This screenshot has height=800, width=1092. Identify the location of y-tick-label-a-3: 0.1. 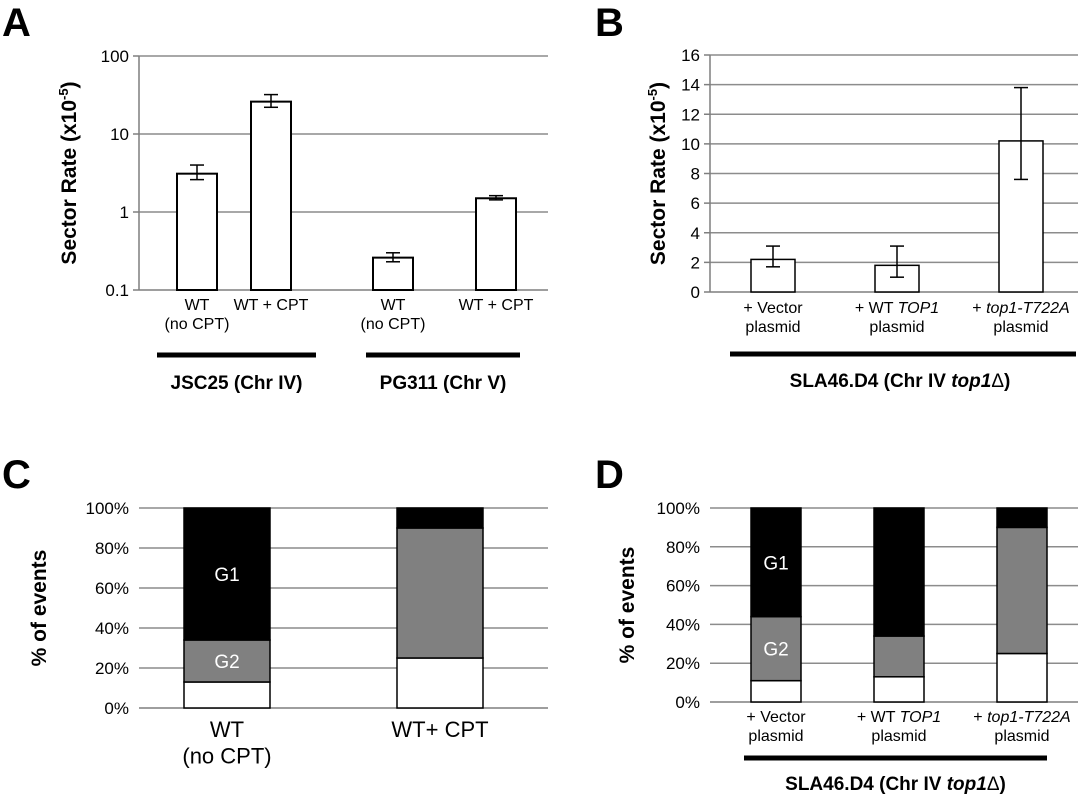
(117, 290).